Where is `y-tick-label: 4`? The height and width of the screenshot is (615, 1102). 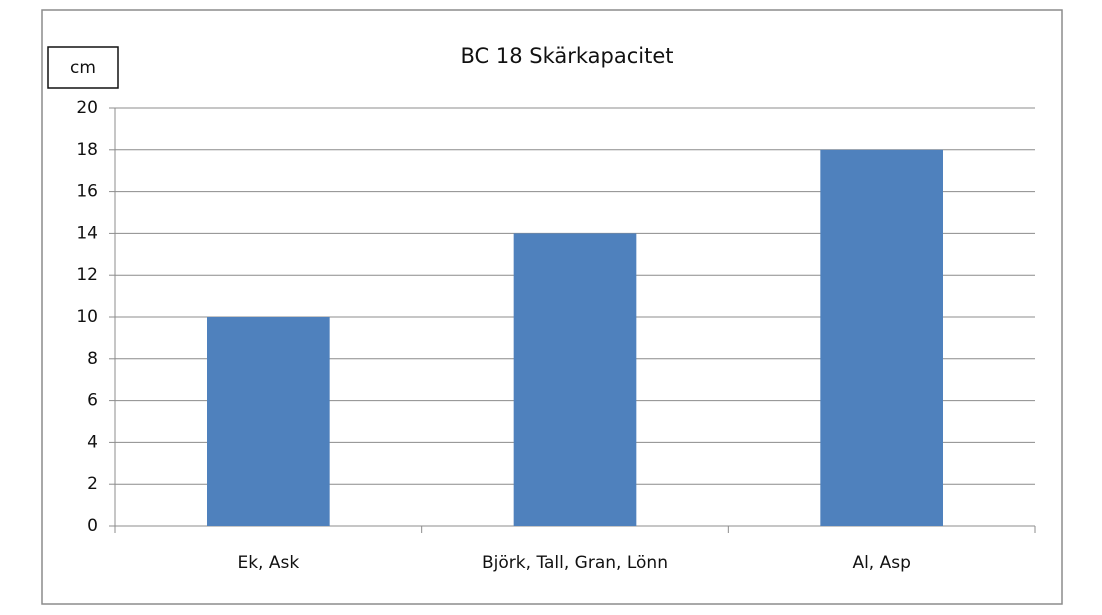
y-tick-label: 4 is located at coordinates (92, 442).